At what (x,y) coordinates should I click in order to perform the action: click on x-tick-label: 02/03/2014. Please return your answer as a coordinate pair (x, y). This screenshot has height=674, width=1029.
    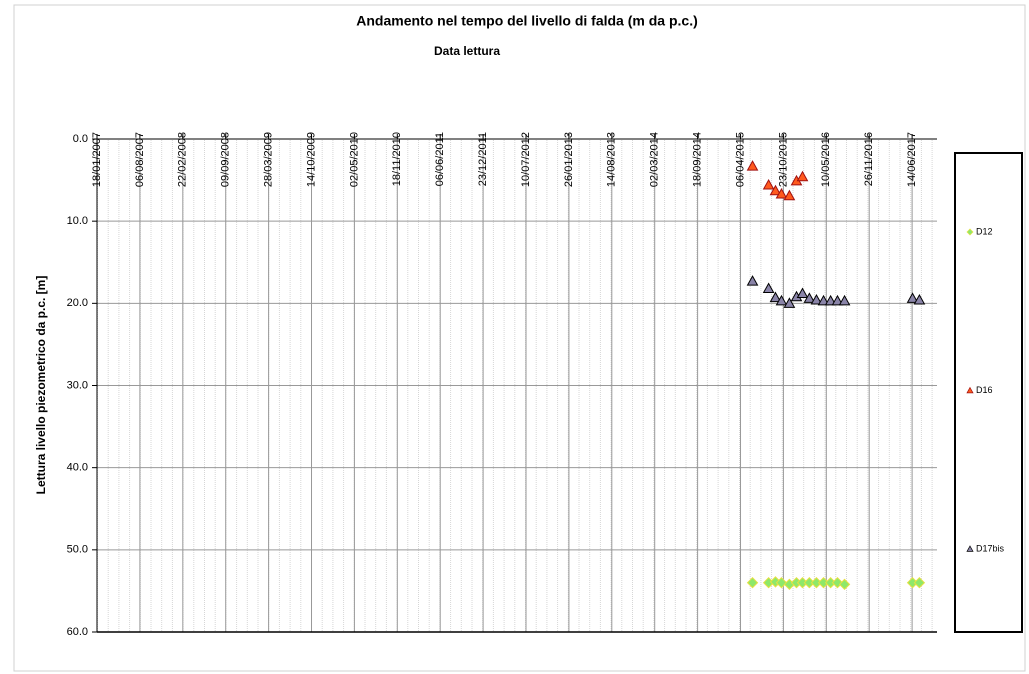
    Looking at the image, I should click on (655, 159).